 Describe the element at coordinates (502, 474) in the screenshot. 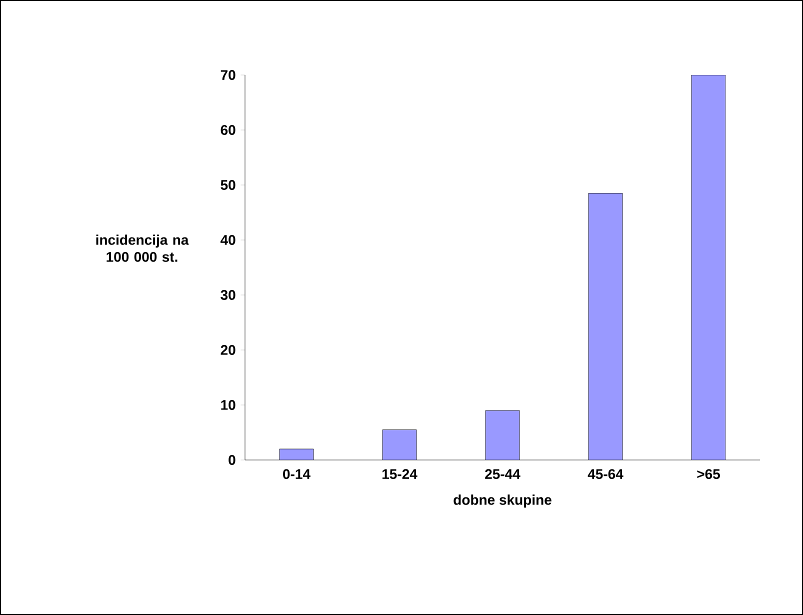

I see `x-tick-label: 25-44` at that location.